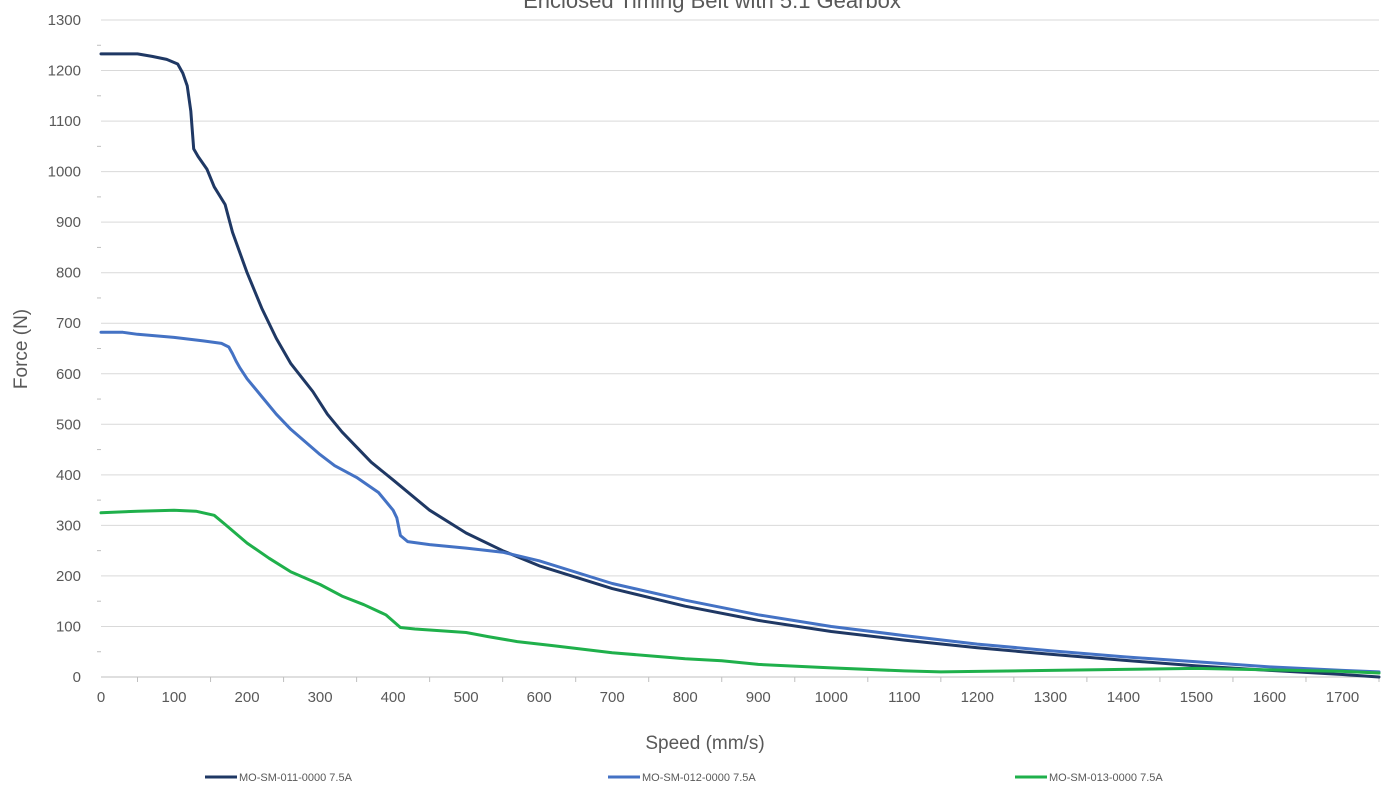 The width and height of the screenshot is (1386, 789). What do you see at coordinates (68, 525) in the screenshot?
I see `y-tick-label: 300` at bounding box center [68, 525].